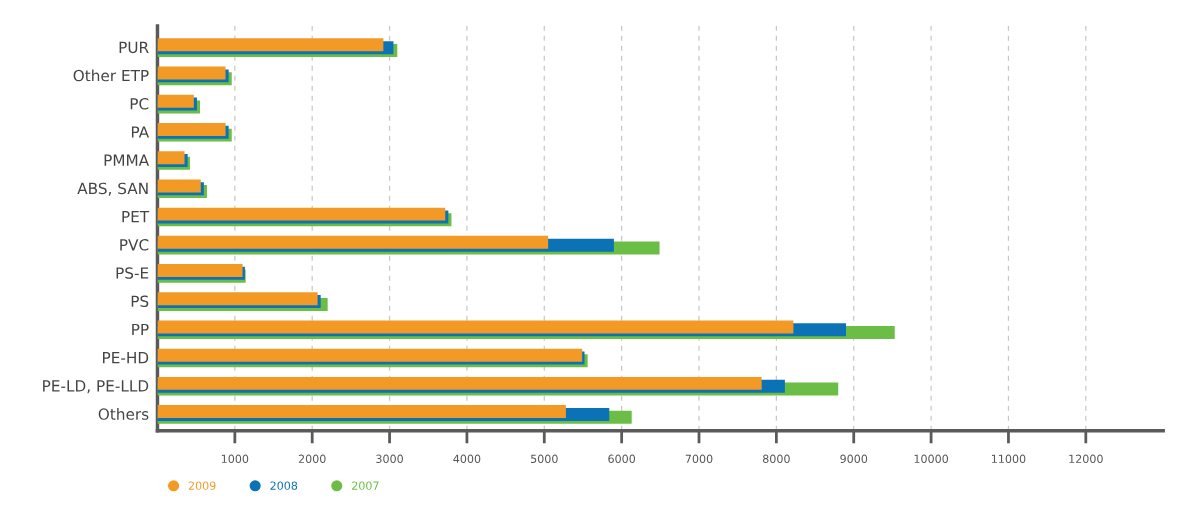 The width and height of the screenshot is (1193, 519). What do you see at coordinates (132, 273) in the screenshot?
I see `y-tick-label: PS-E` at bounding box center [132, 273].